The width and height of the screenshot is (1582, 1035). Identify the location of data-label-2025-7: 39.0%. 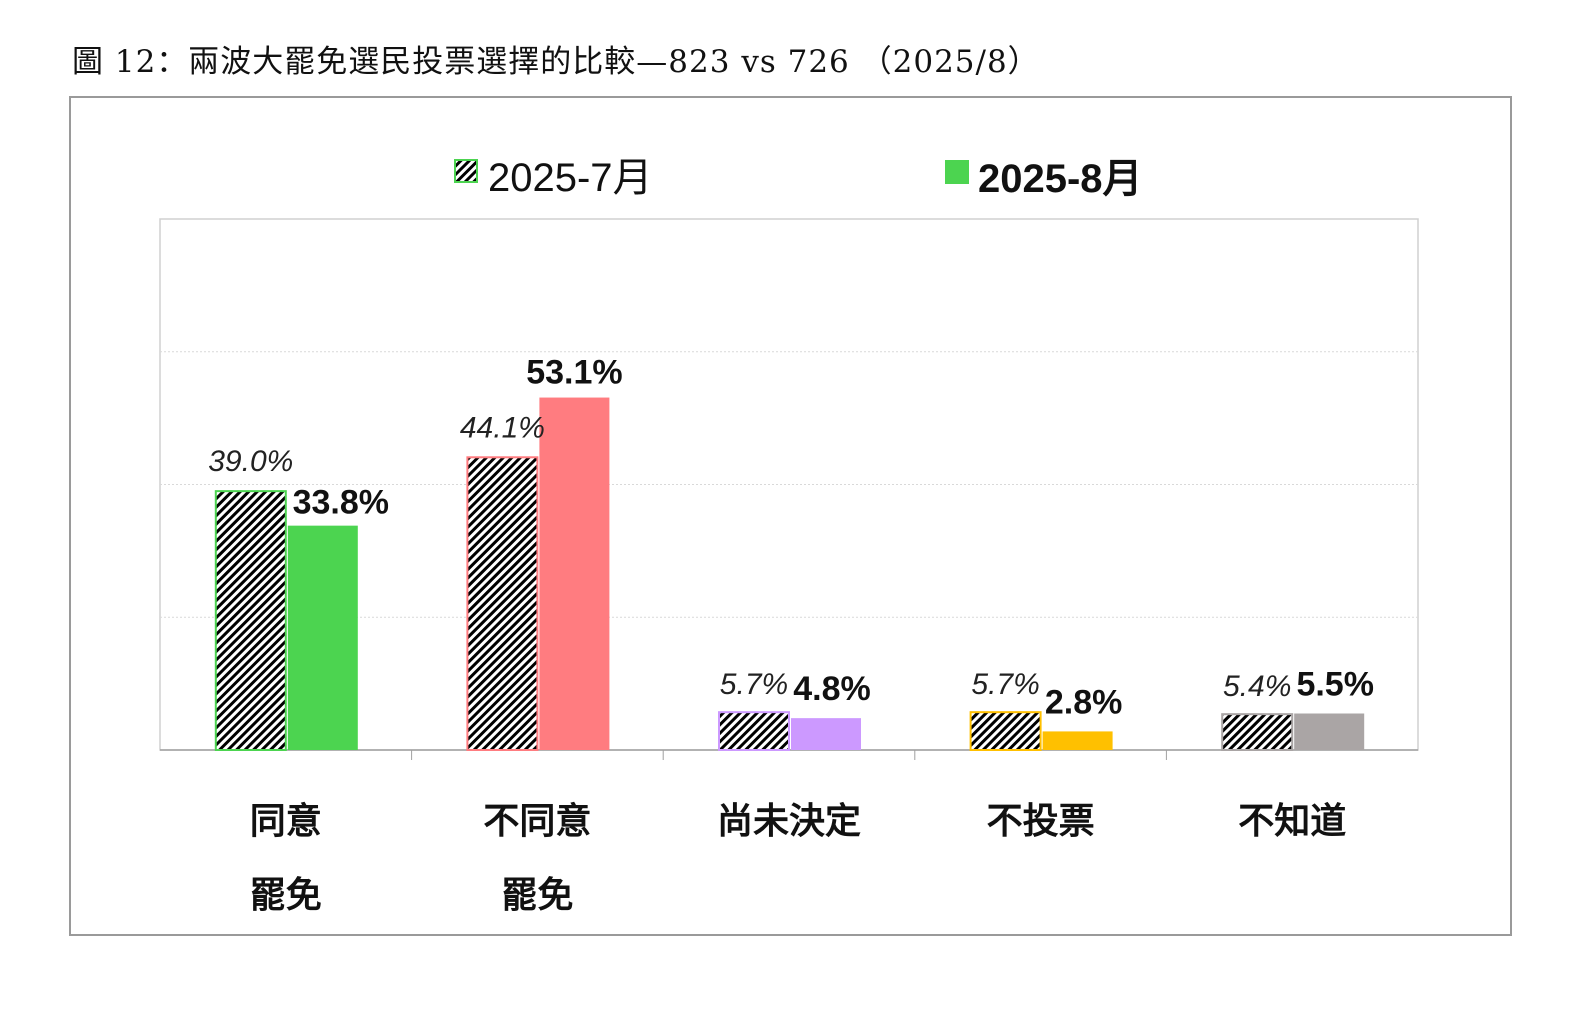
(250, 461).